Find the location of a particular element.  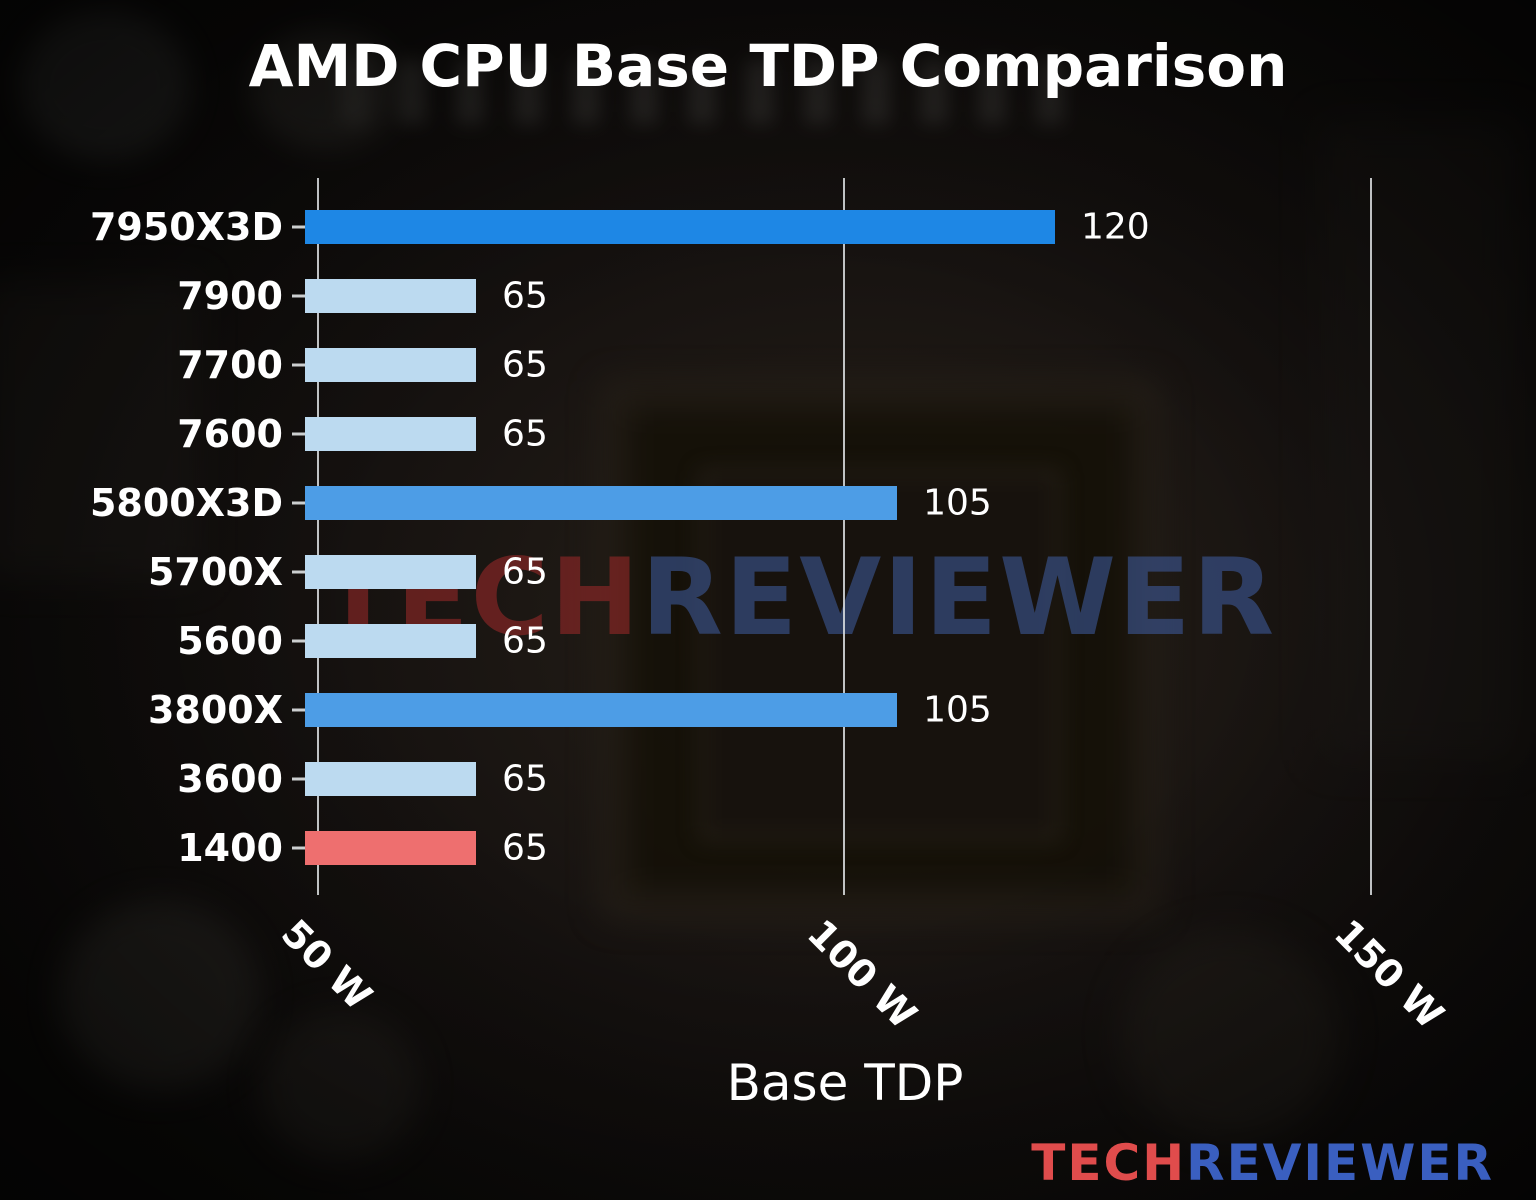

brand-logo: TECHREVIEWER is located at coordinates (1262, 1163).